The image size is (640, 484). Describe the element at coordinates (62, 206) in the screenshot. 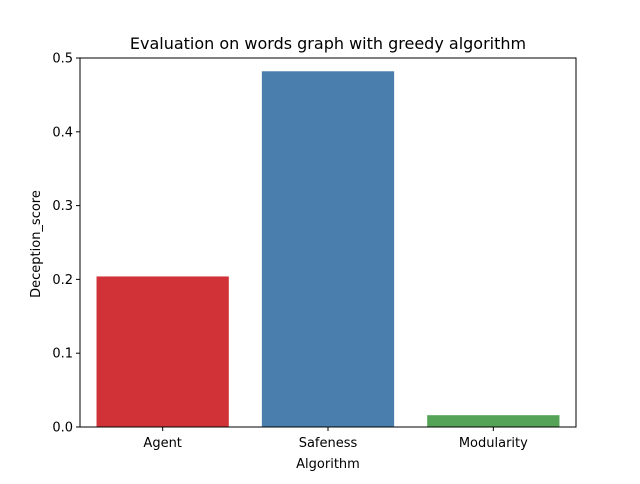

I see `y-tick-label: 0.3` at that location.